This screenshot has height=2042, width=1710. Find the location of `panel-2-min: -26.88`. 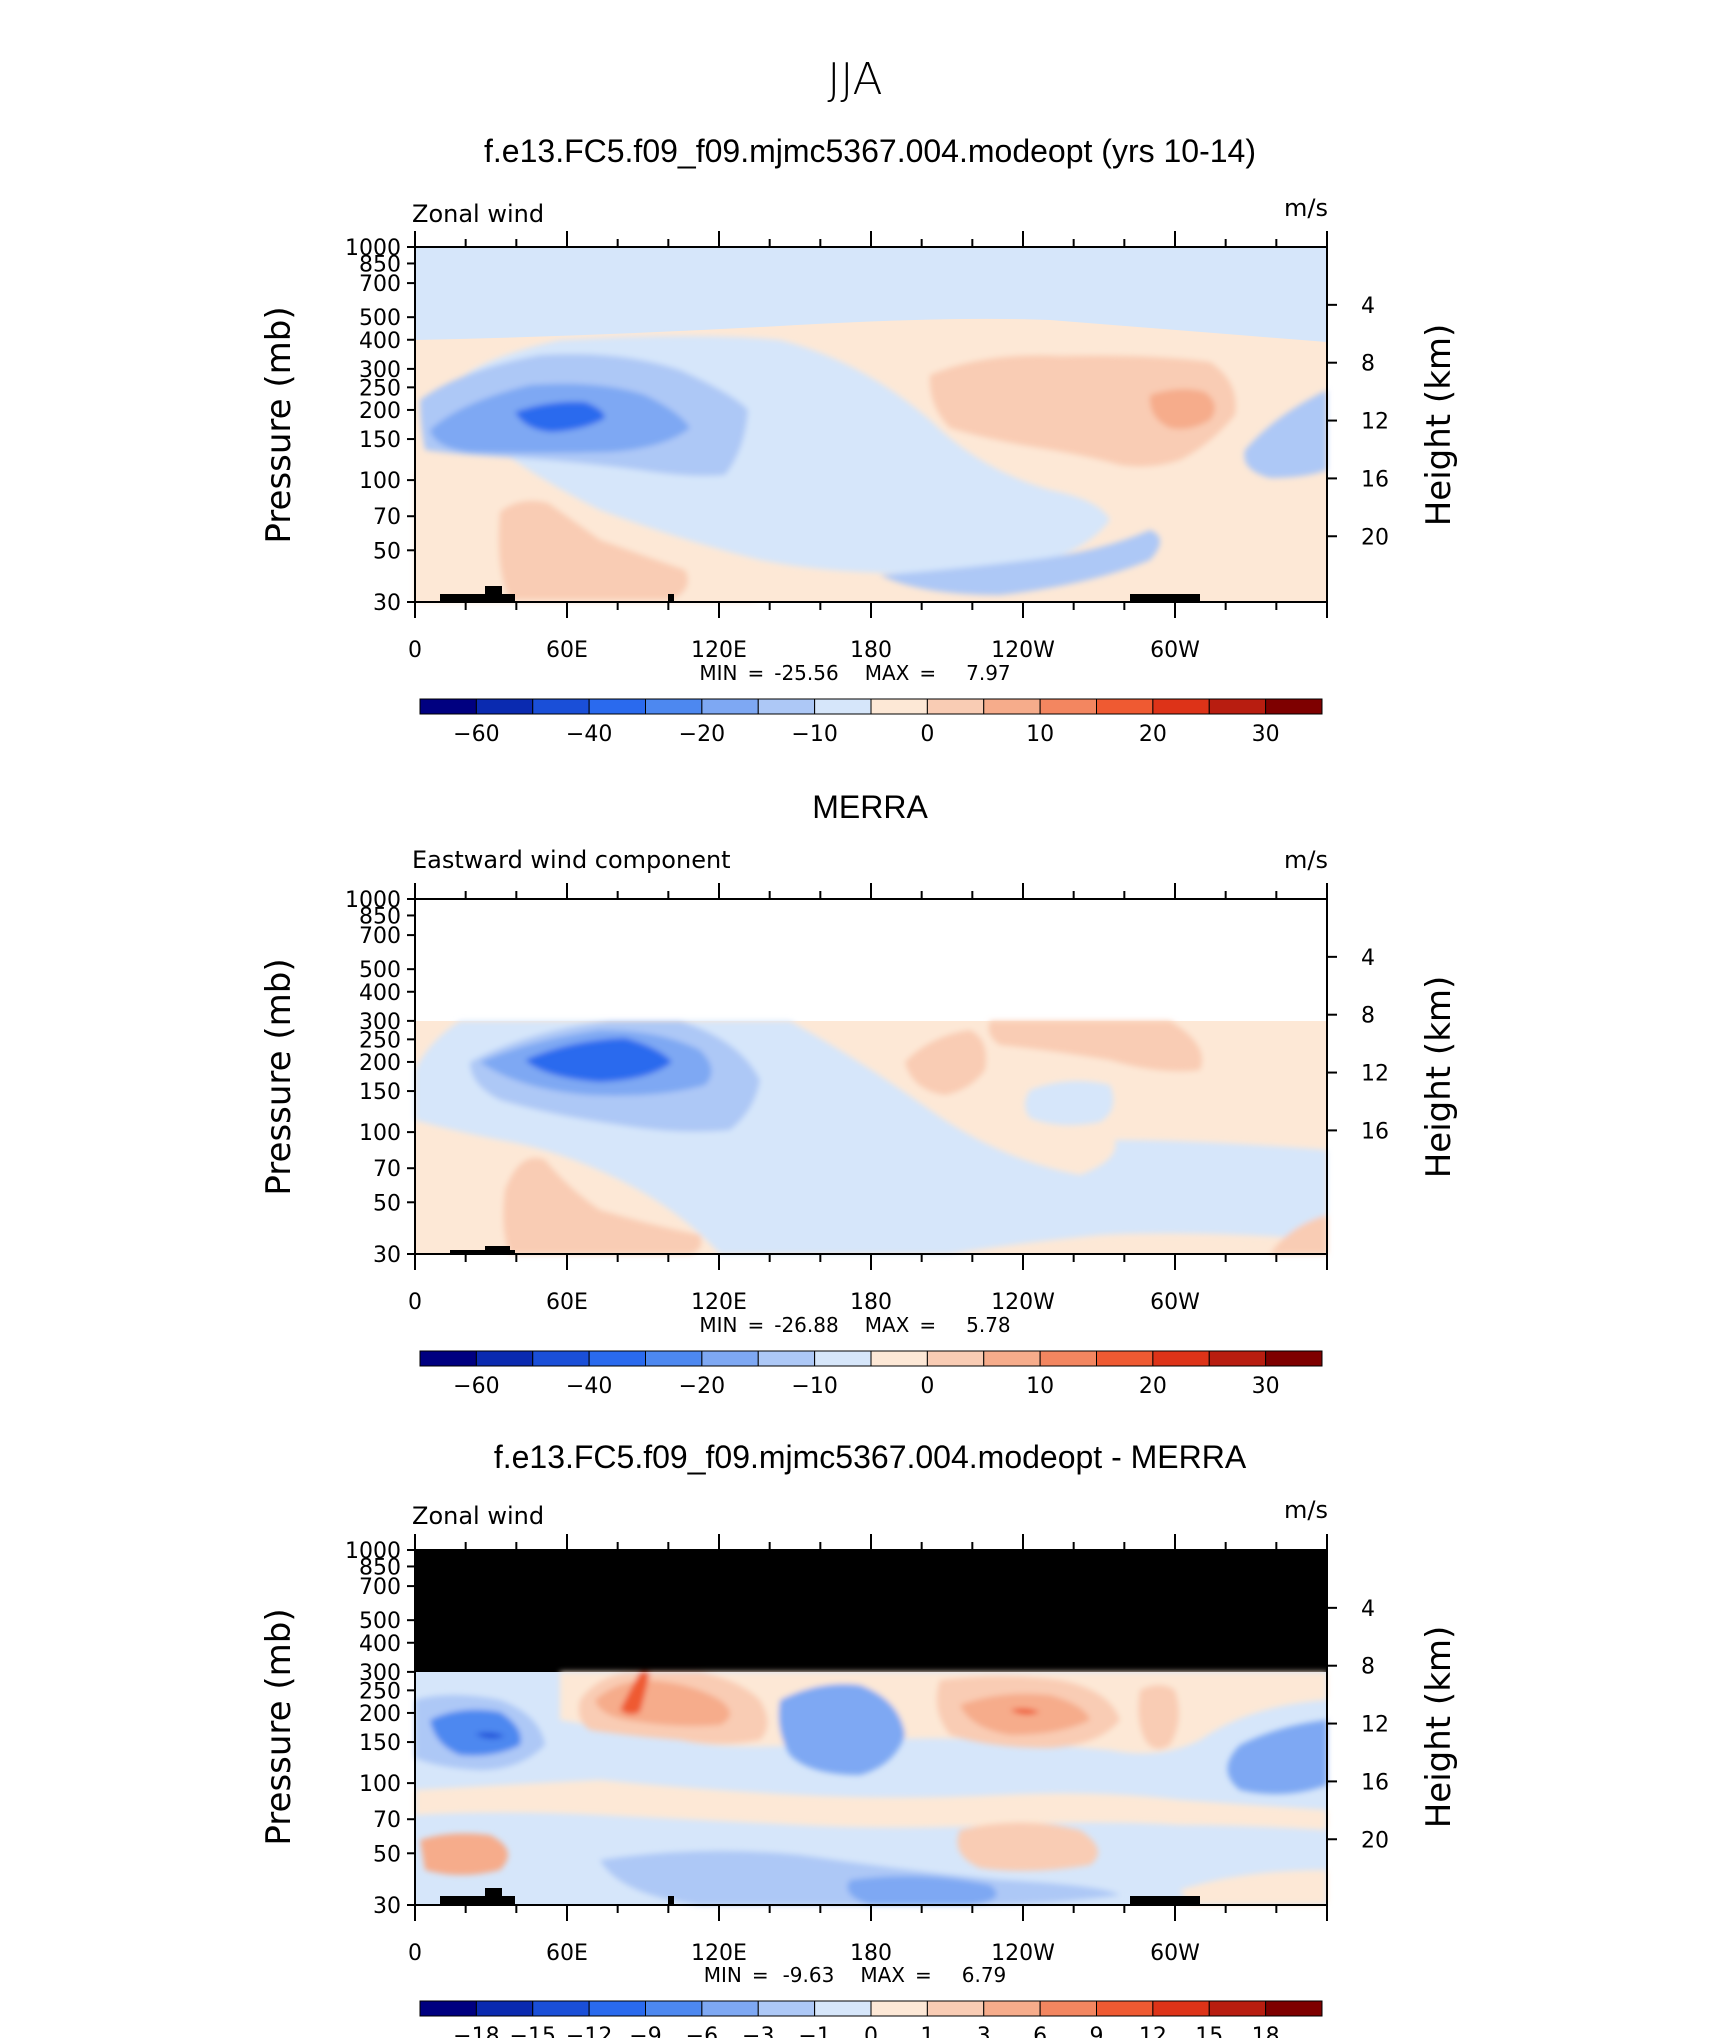

panel-2-min: -26.88 is located at coordinates (806, 1325).